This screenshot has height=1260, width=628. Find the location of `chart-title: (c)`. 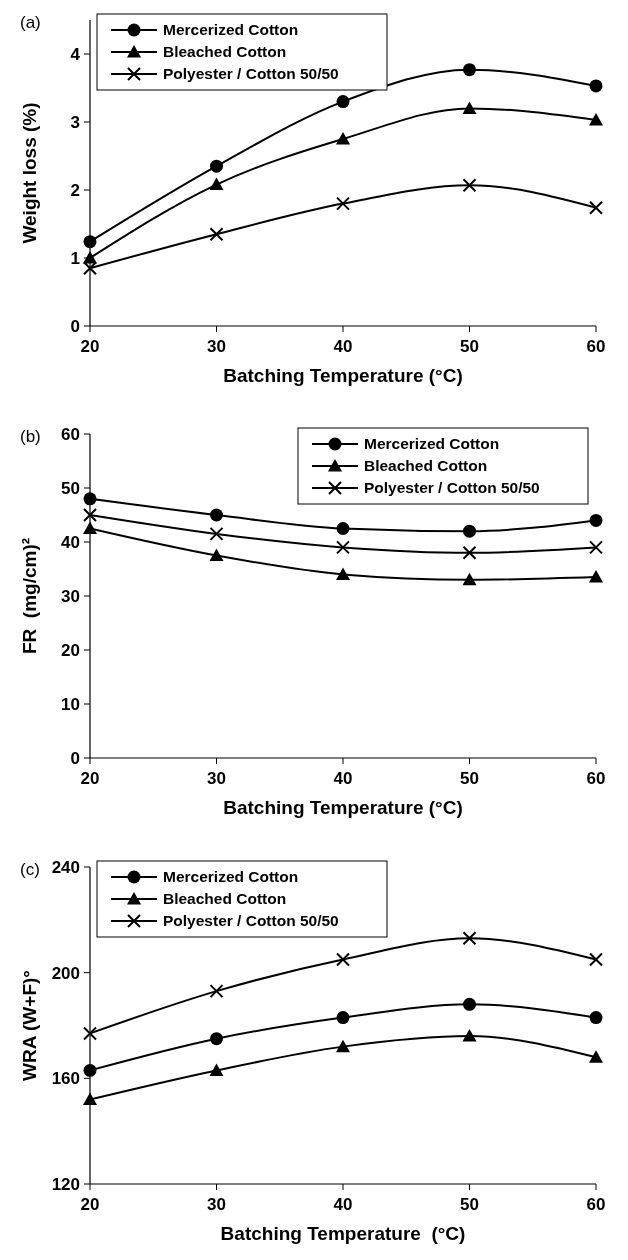

chart-title: (c) is located at coordinates (30, 869).